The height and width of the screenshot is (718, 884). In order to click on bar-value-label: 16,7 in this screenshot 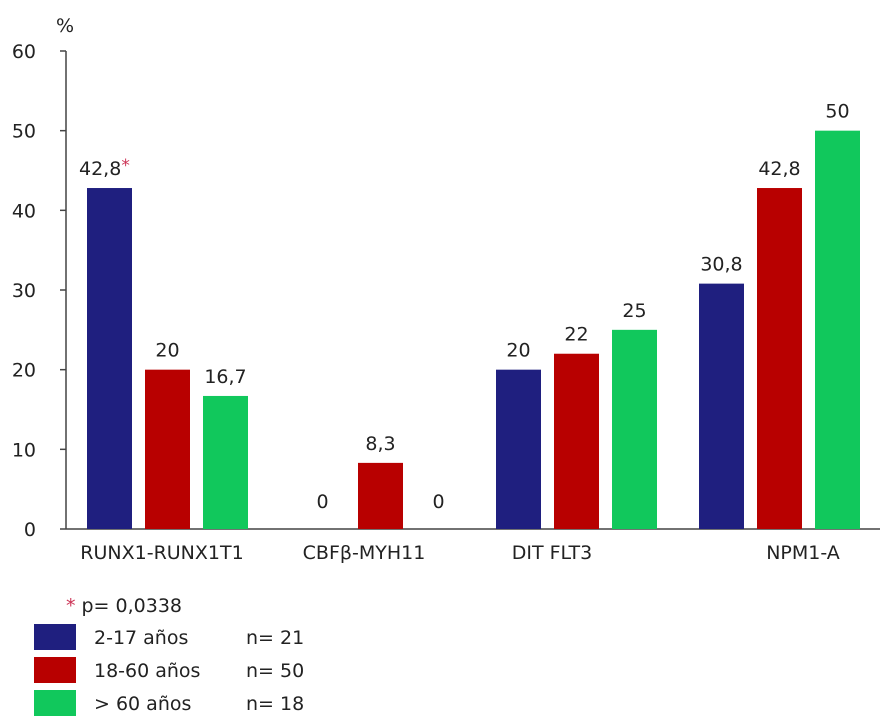, I will do `click(225, 377)`.